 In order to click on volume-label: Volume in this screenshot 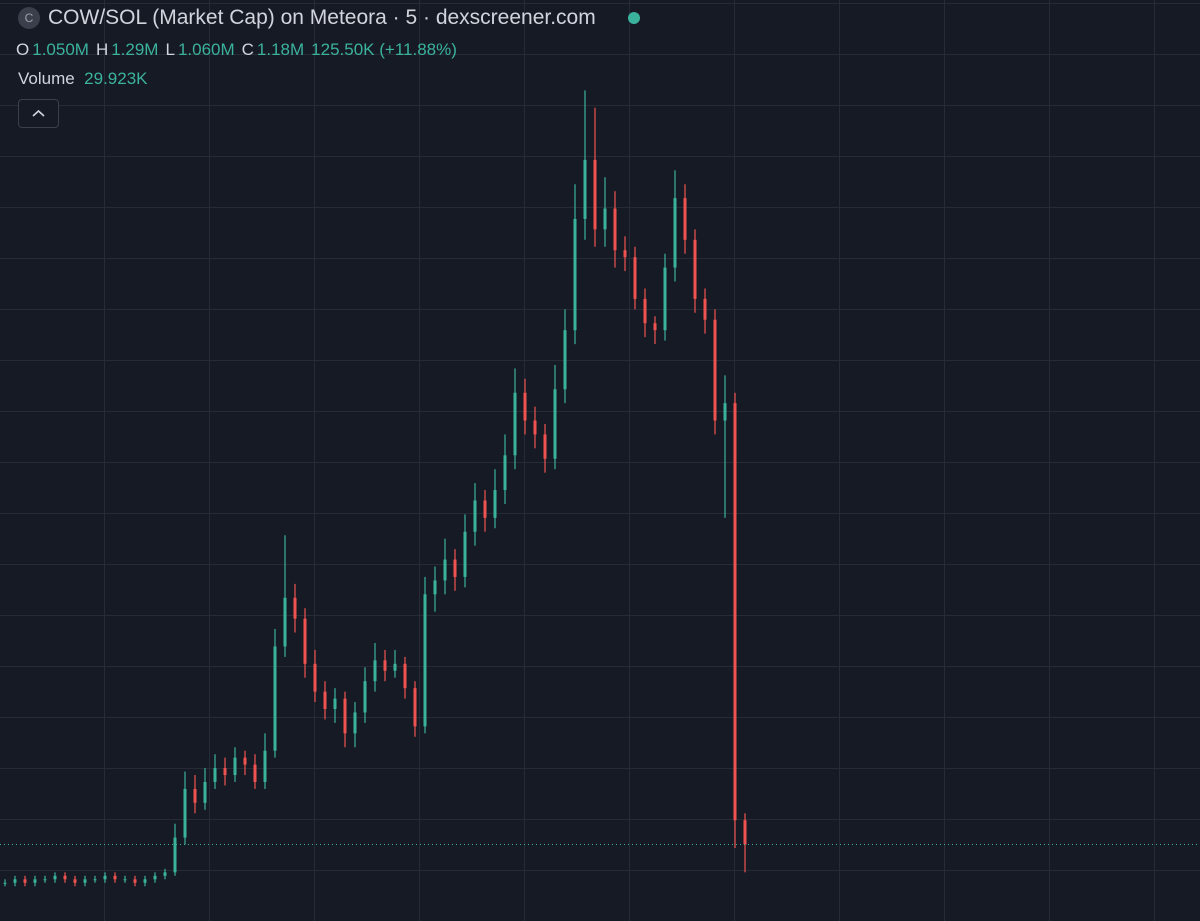, I will do `click(46, 78)`.